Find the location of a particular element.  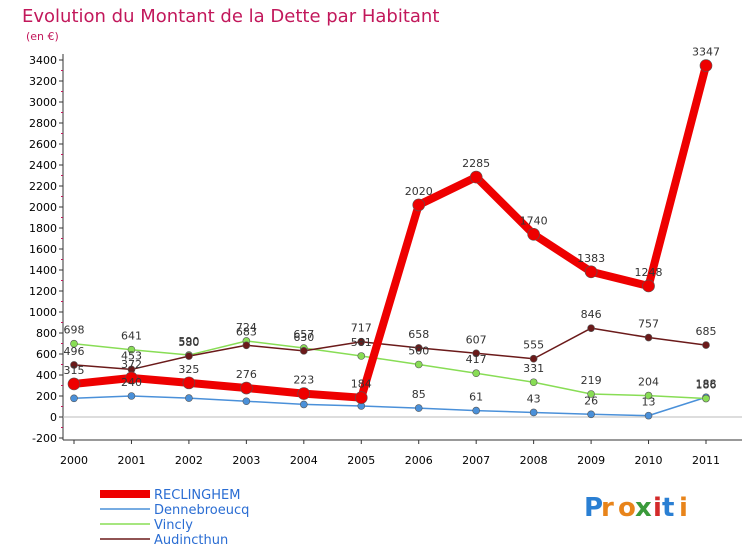

data-label-vincly: 204 is located at coordinates (648, 382).